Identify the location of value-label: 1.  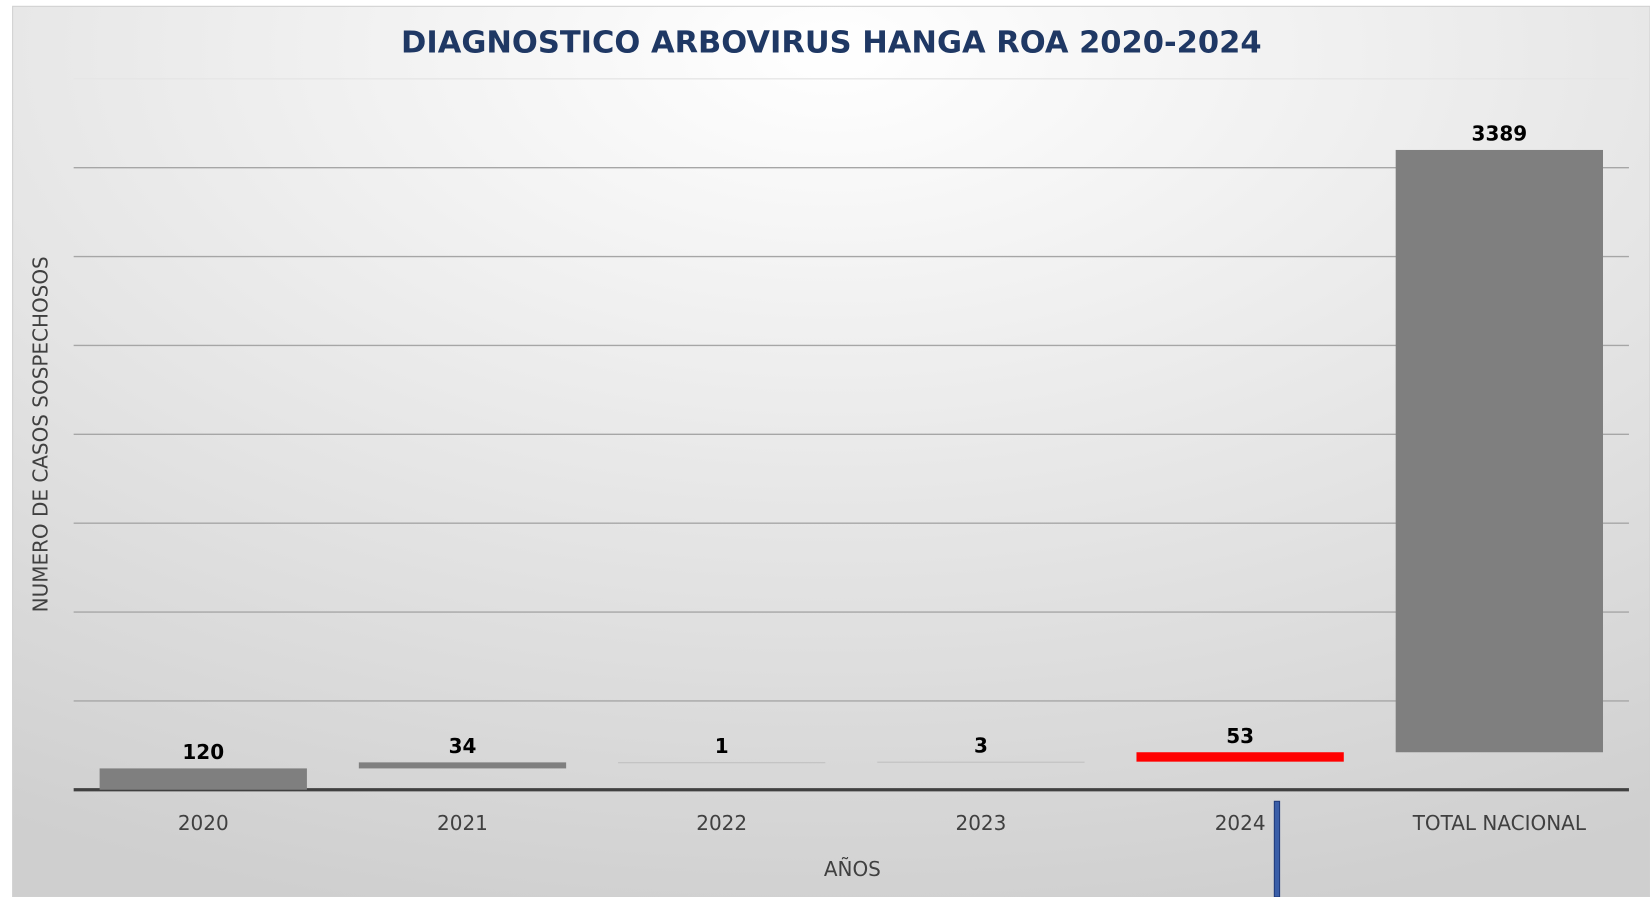
(722, 746).